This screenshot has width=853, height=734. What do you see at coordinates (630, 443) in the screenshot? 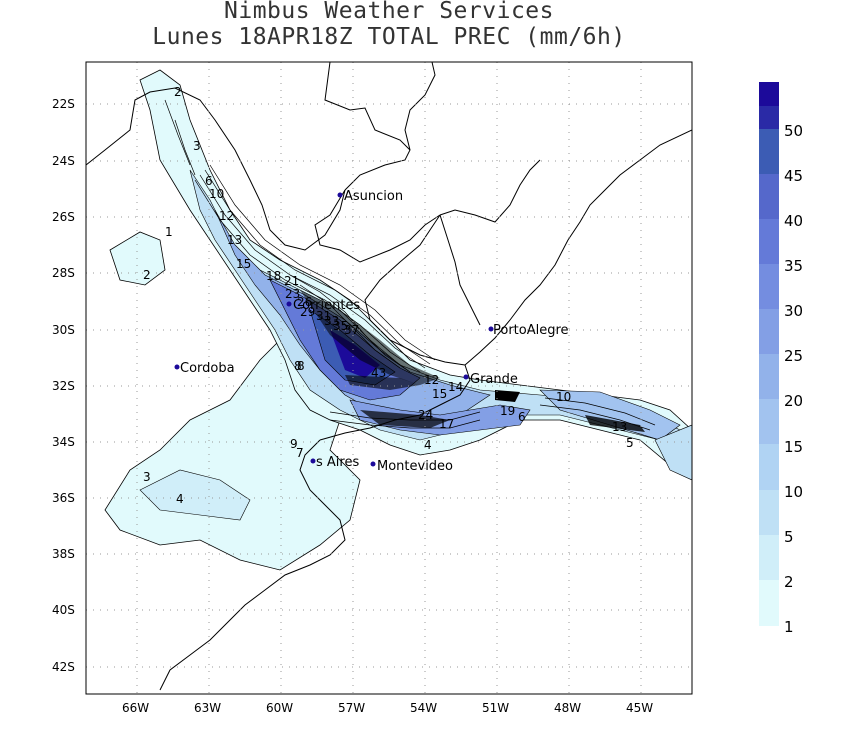
I see `contour-label: 5` at bounding box center [630, 443].